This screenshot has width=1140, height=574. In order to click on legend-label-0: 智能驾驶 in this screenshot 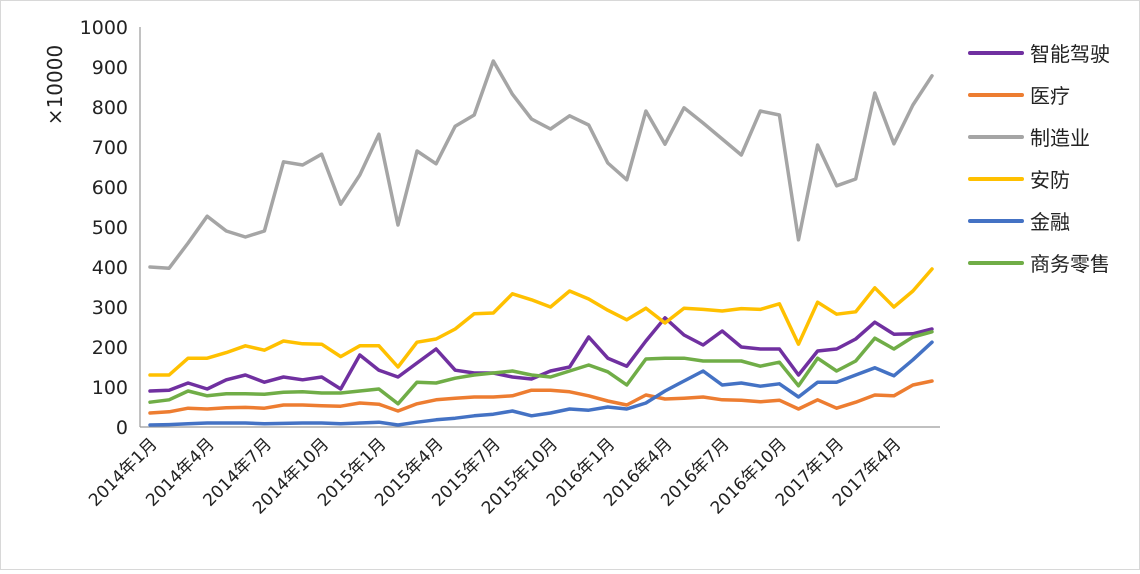, I will do `click(1070, 54)`.